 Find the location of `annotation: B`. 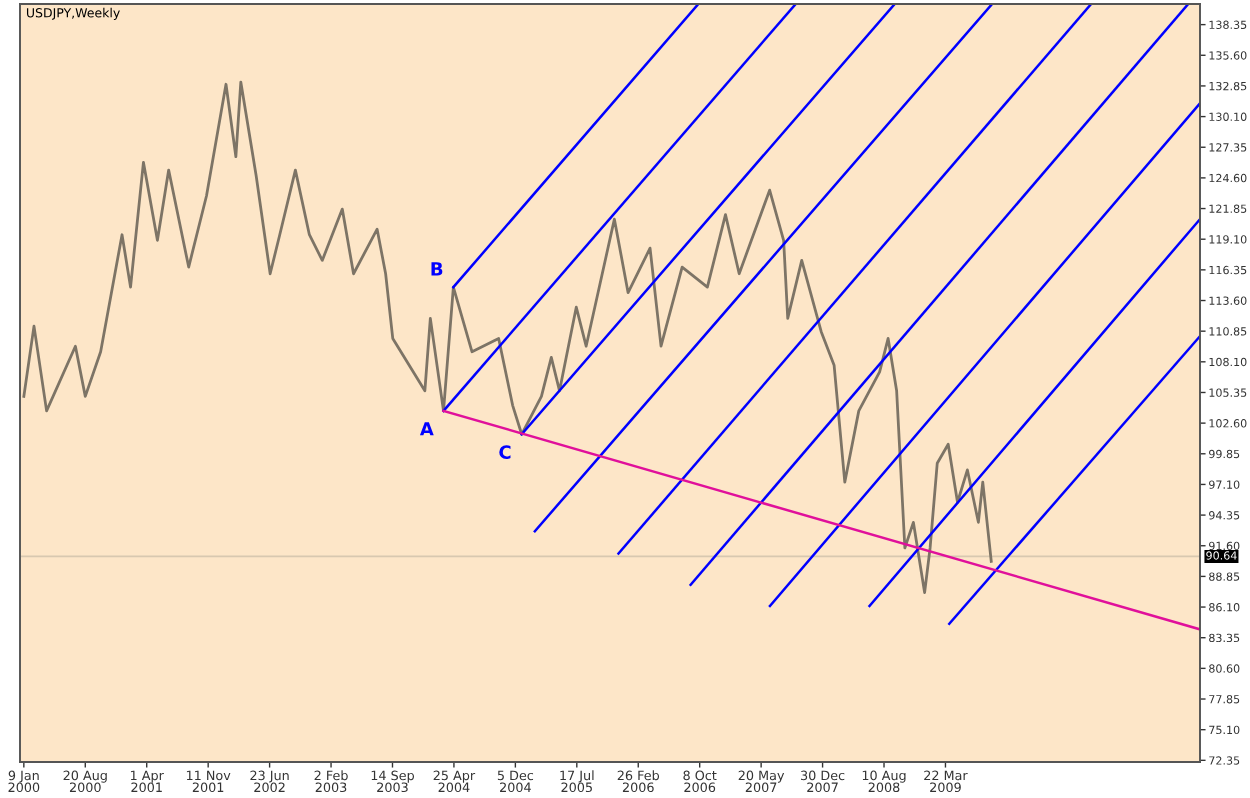

annotation: B is located at coordinates (437, 269).